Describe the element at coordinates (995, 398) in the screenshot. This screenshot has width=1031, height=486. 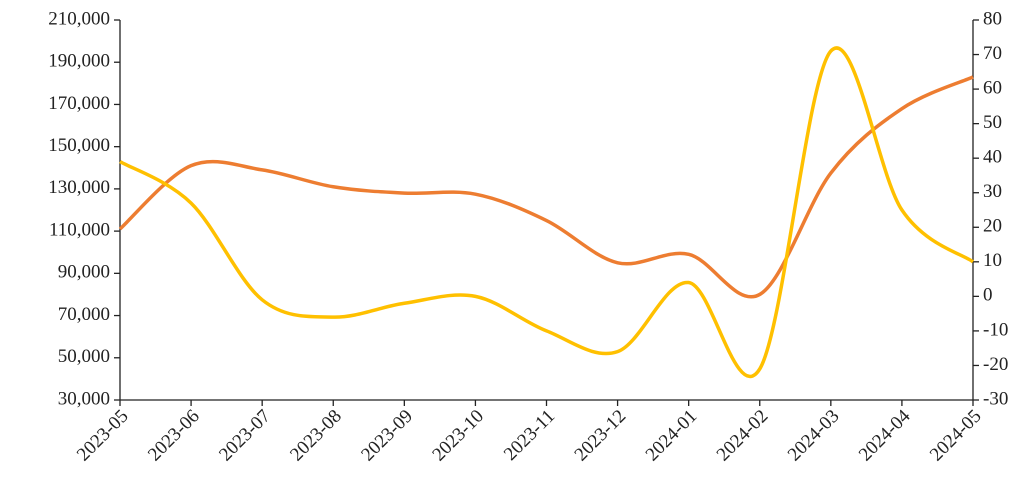
I see `y2-tick-label: -30` at that location.